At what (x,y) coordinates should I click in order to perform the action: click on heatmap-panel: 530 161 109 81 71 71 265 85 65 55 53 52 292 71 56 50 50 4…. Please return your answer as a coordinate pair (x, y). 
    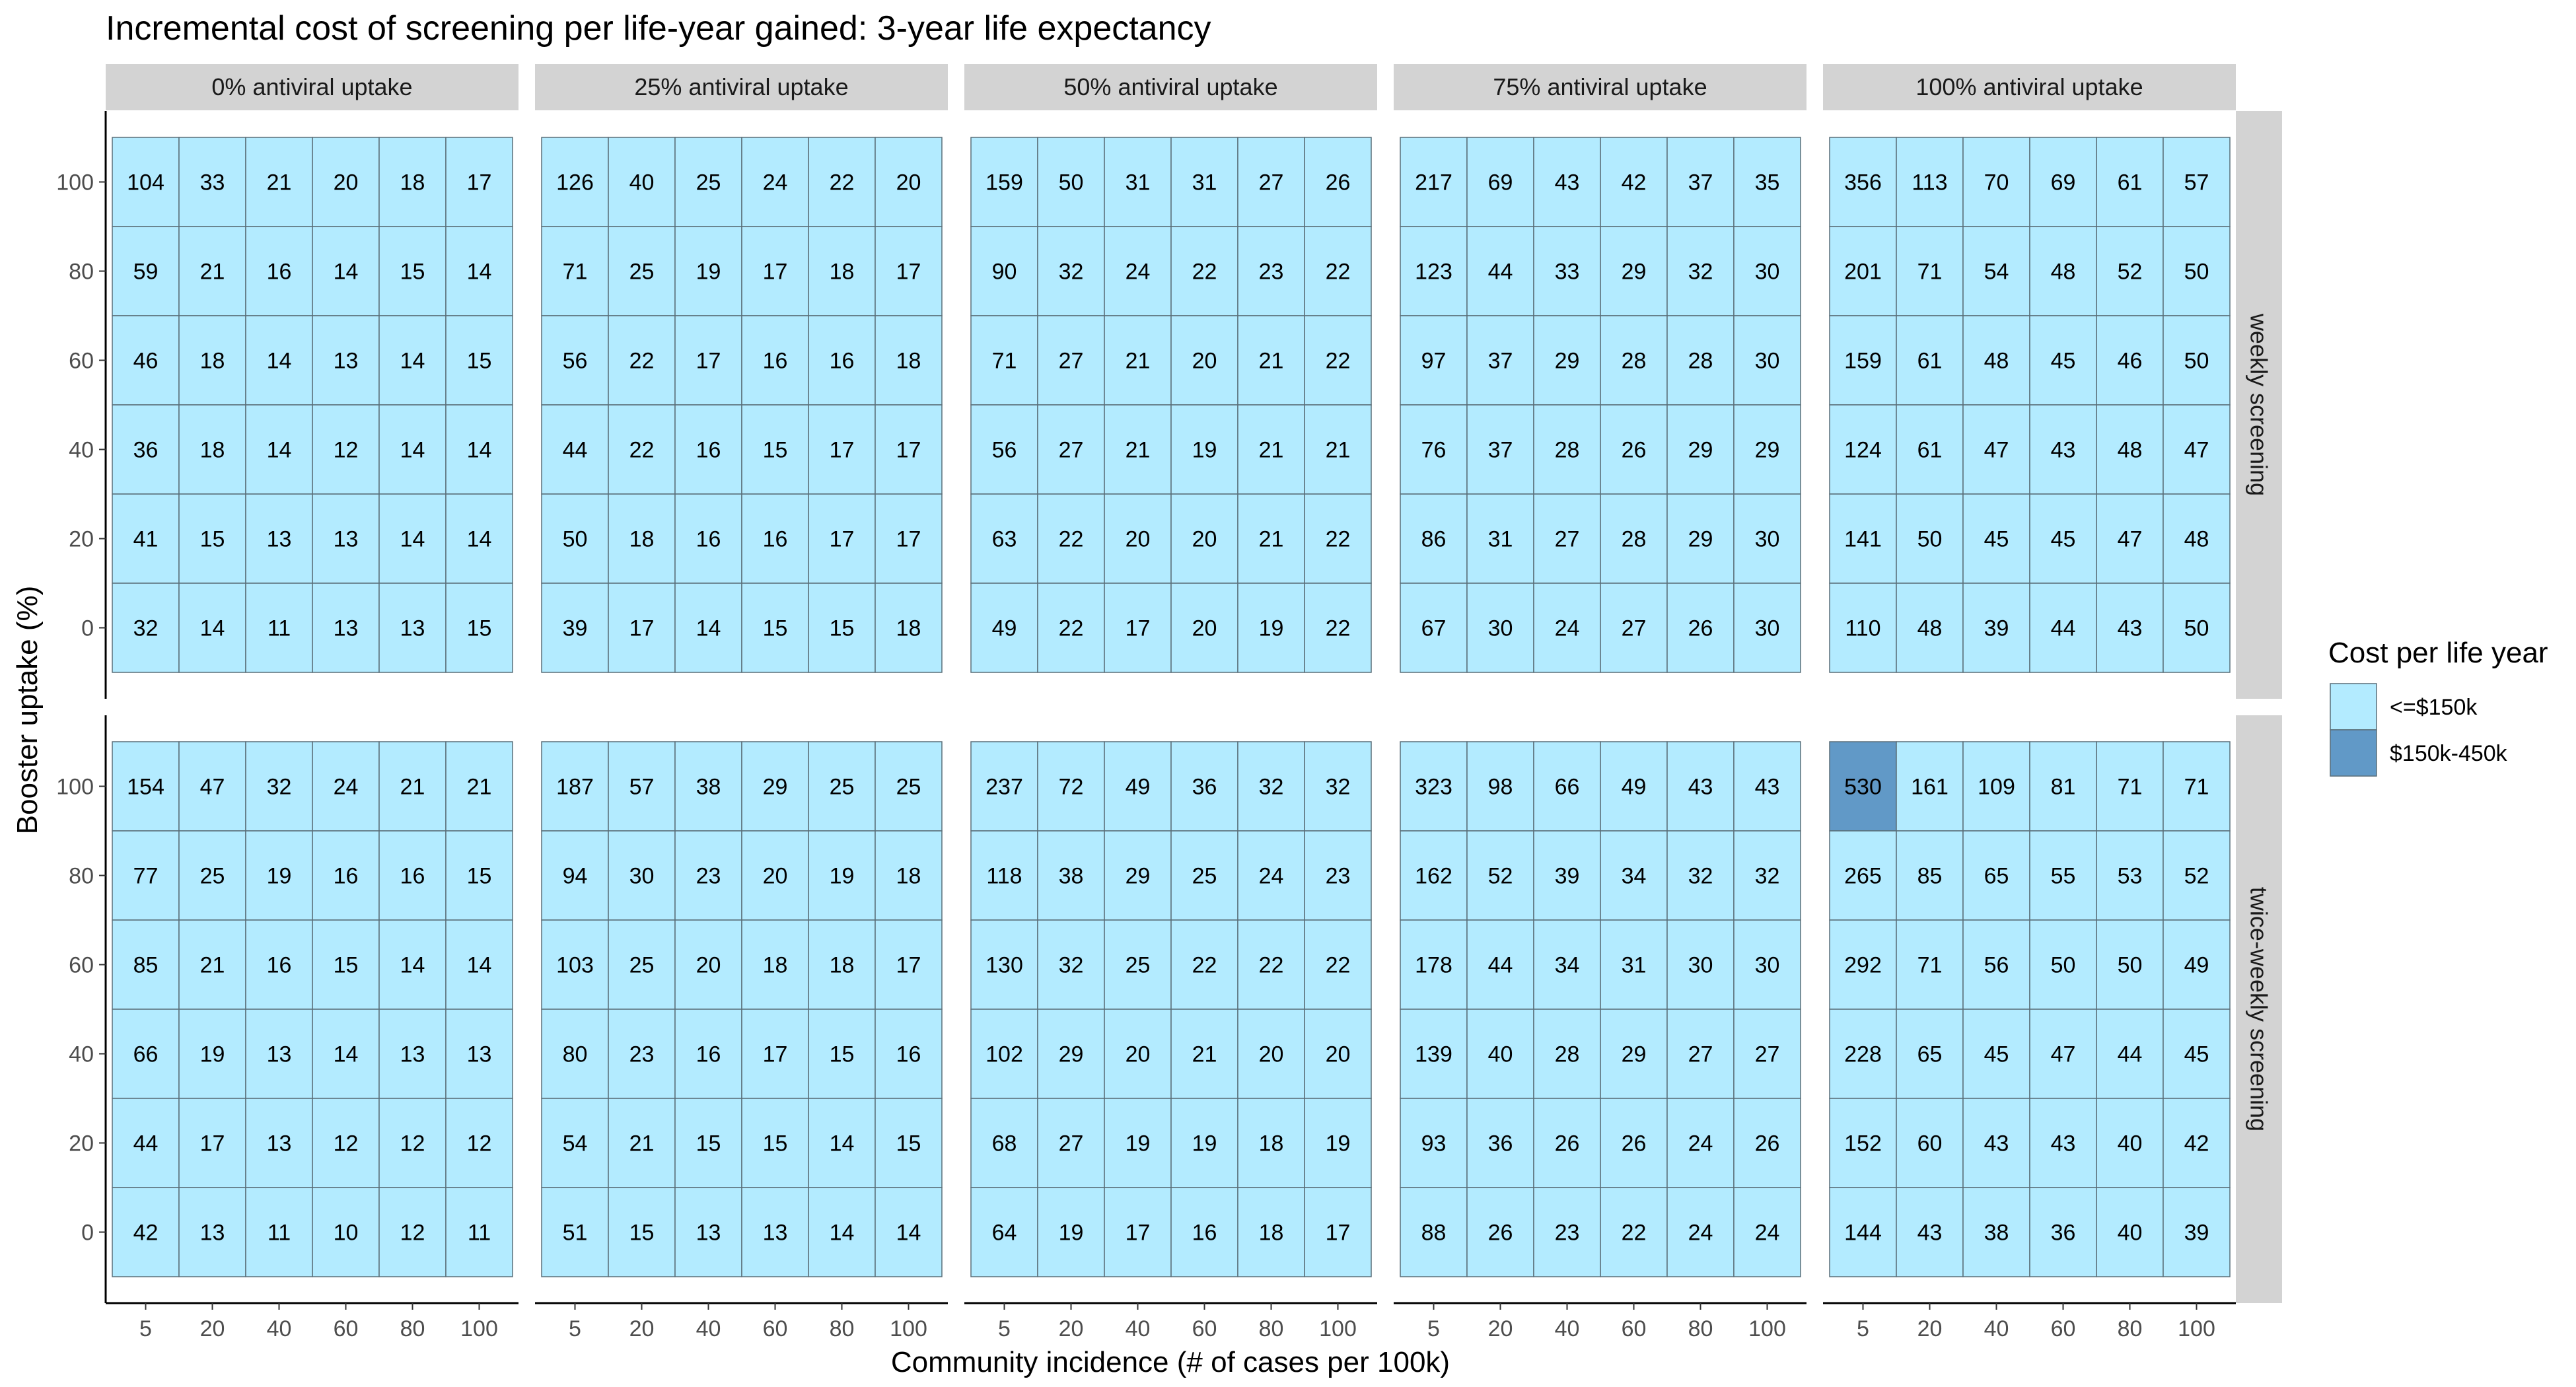
    Looking at the image, I should click on (2030, 1009).